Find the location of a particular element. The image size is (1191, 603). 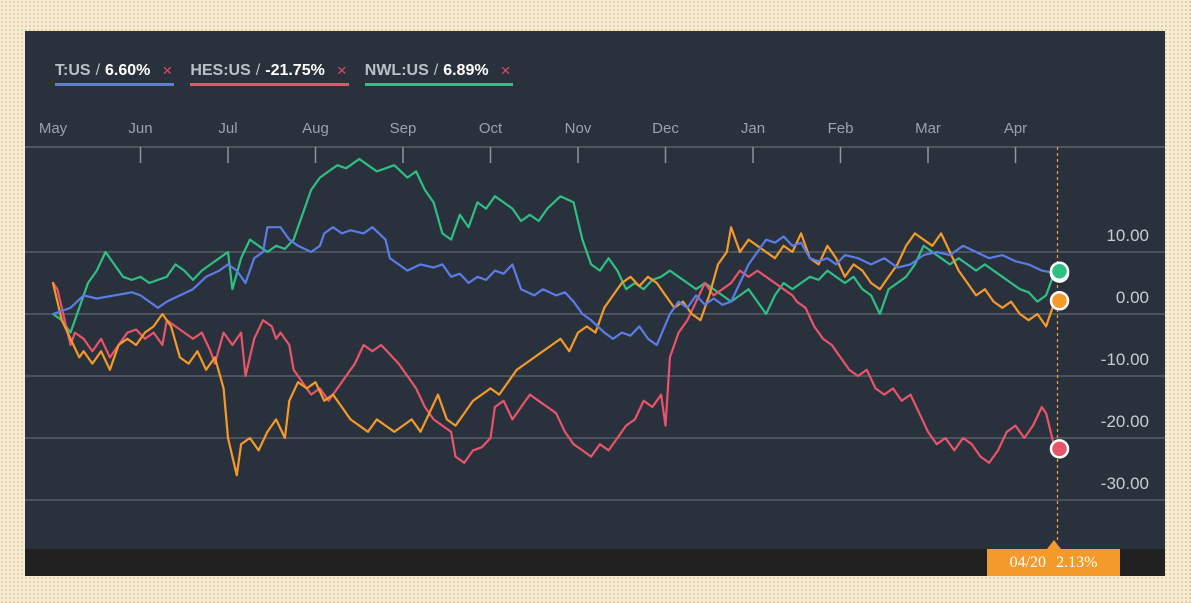

legend-percent: 6.60% is located at coordinates (128, 70).